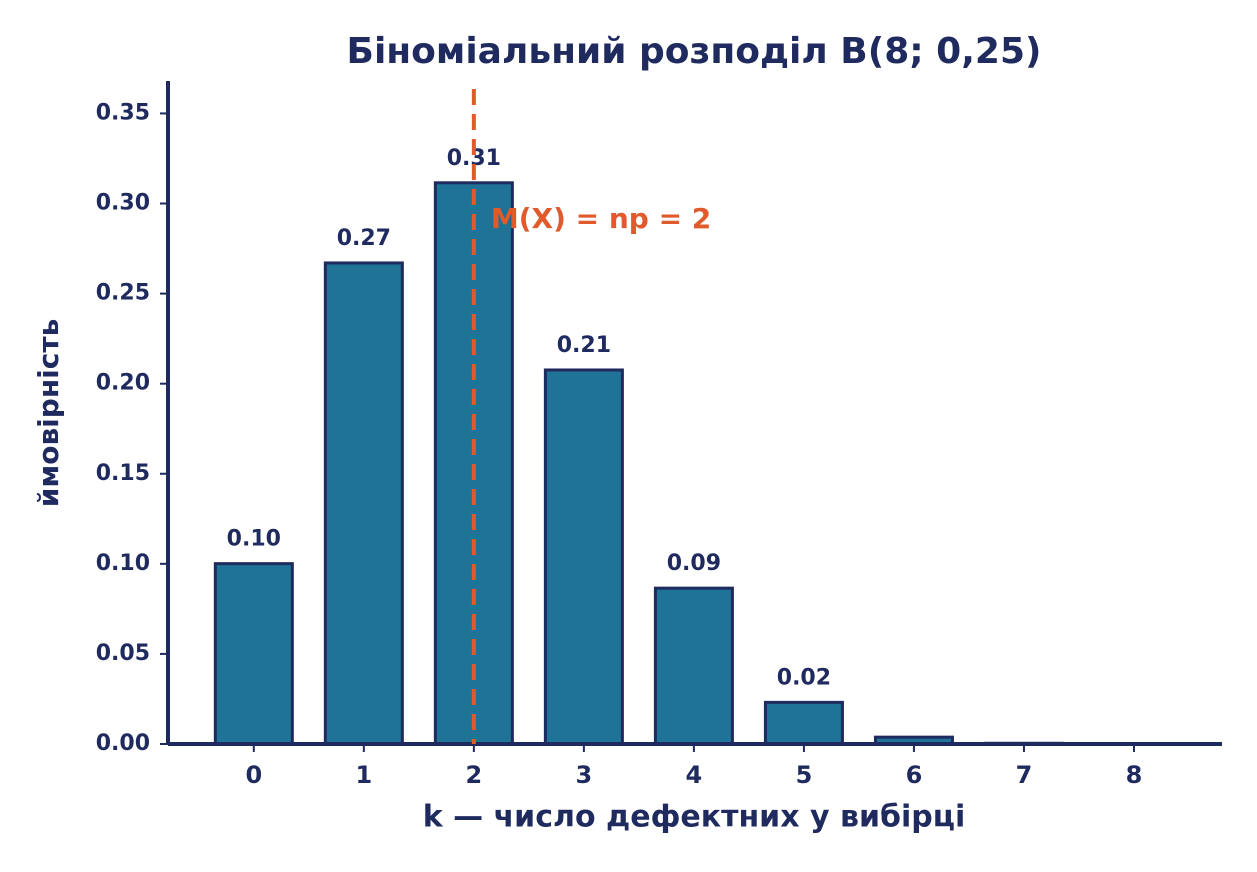 The width and height of the screenshot is (1257, 872). Describe the element at coordinates (123, 743) in the screenshot. I see `y-tick-label: 0.00` at that location.